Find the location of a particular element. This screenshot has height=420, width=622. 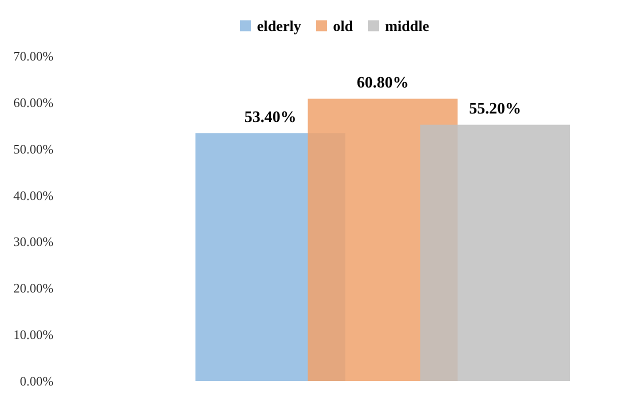

legend-label: elderly is located at coordinates (279, 26).